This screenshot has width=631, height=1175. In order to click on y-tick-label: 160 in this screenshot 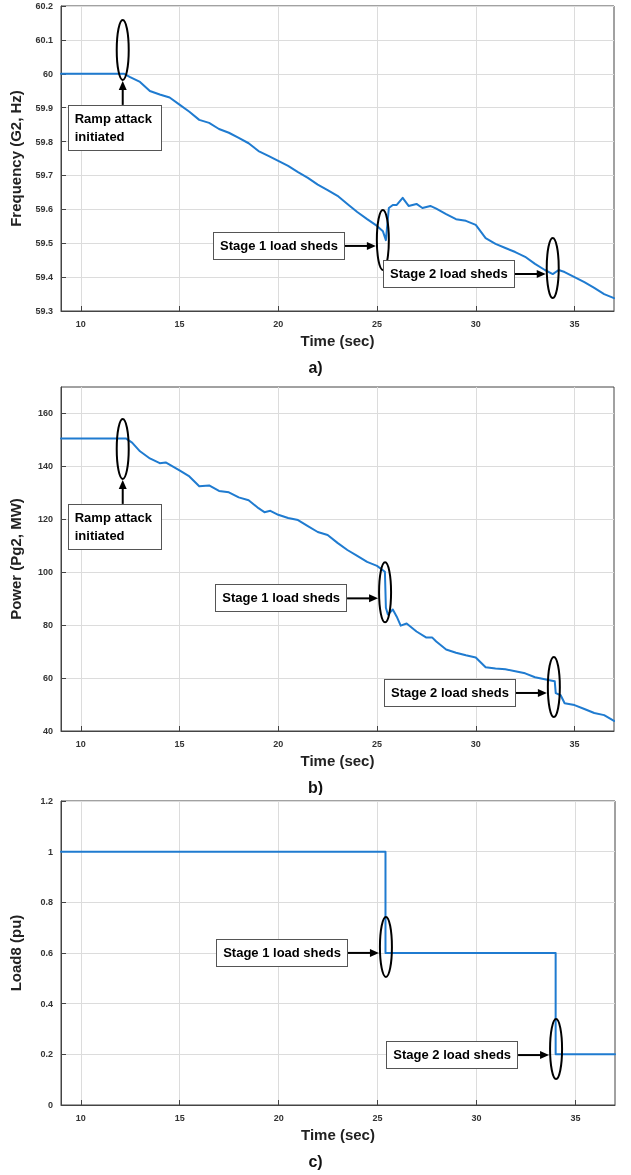, I will do `click(45, 413)`.